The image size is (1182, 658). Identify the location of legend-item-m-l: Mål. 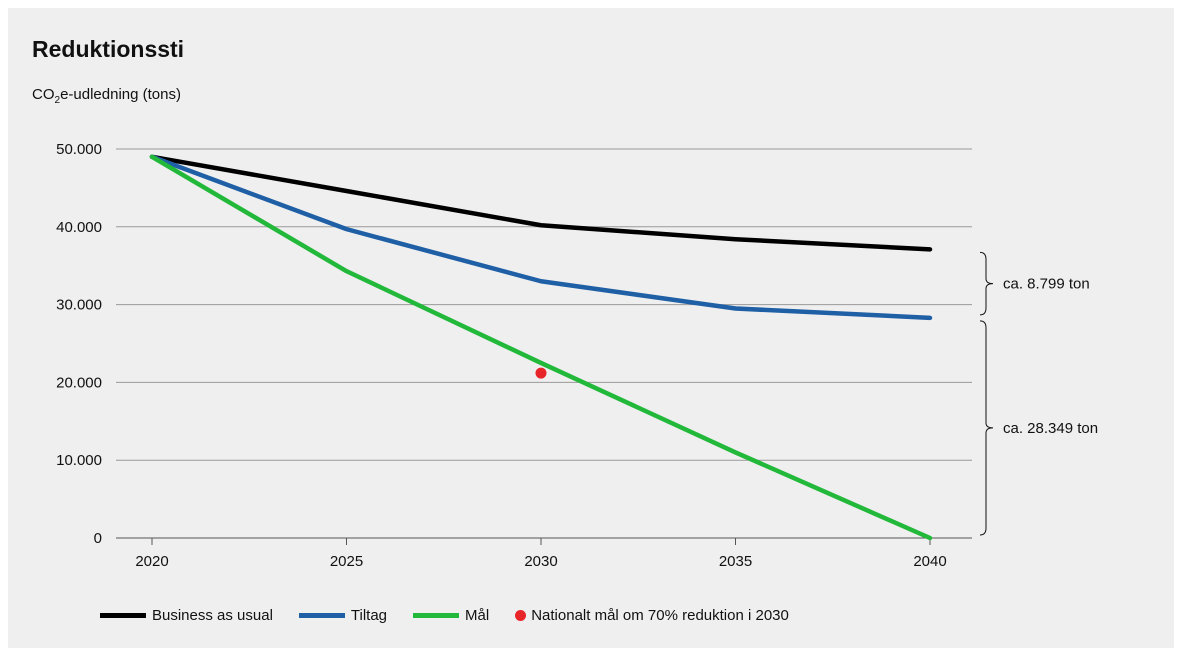
(451, 615).